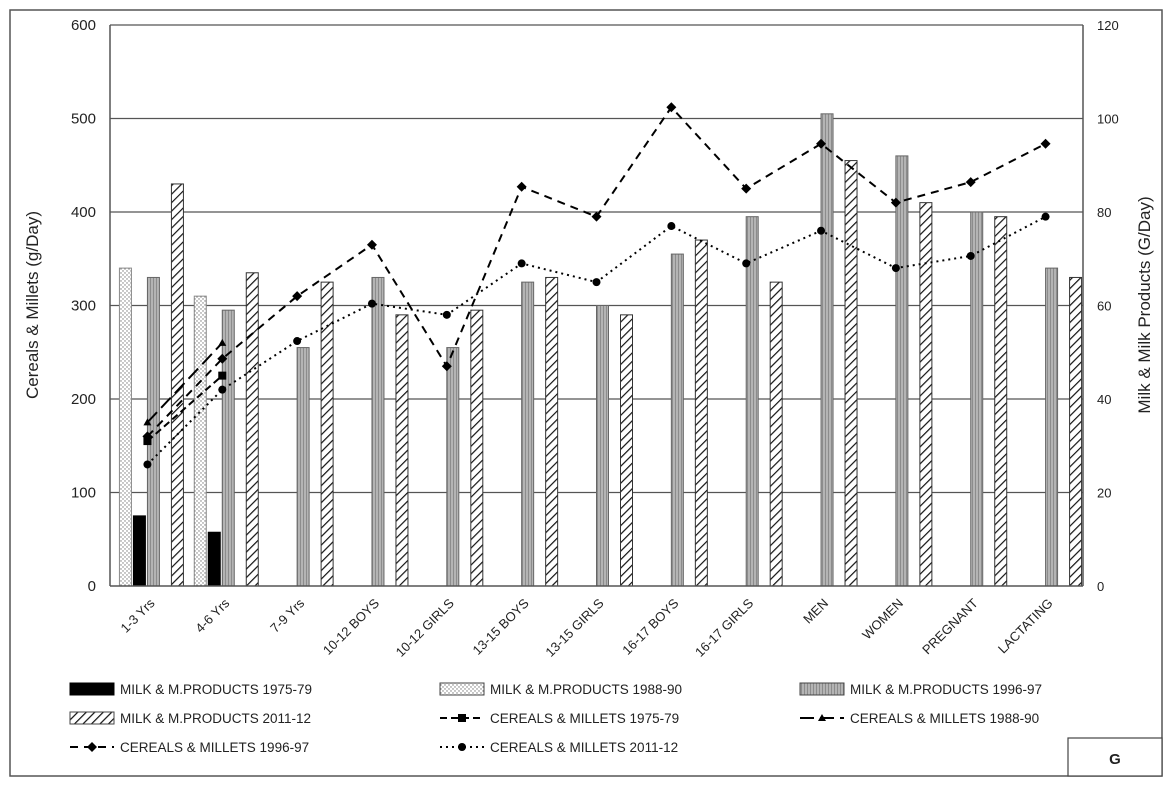  I want to click on y-left-tick-label: 400, so click(83, 212).